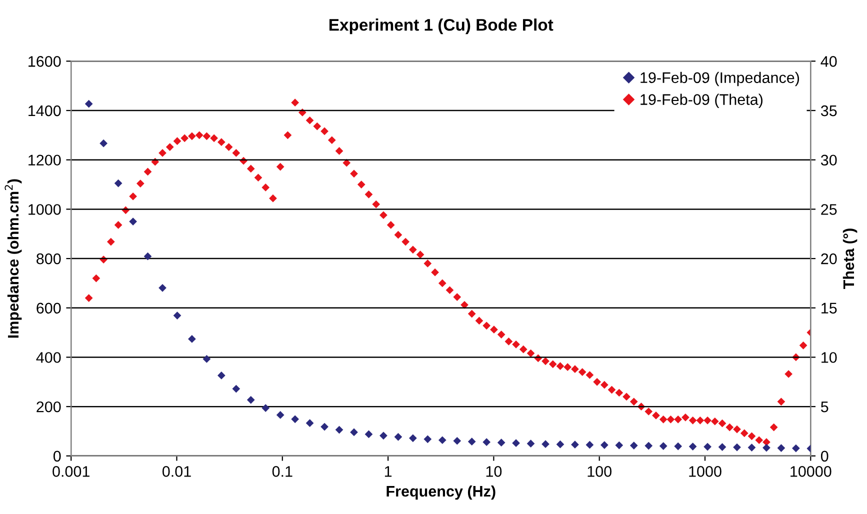 The image size is (867, 514). I want to click on y-tick-label: 400, so click(48, 357).